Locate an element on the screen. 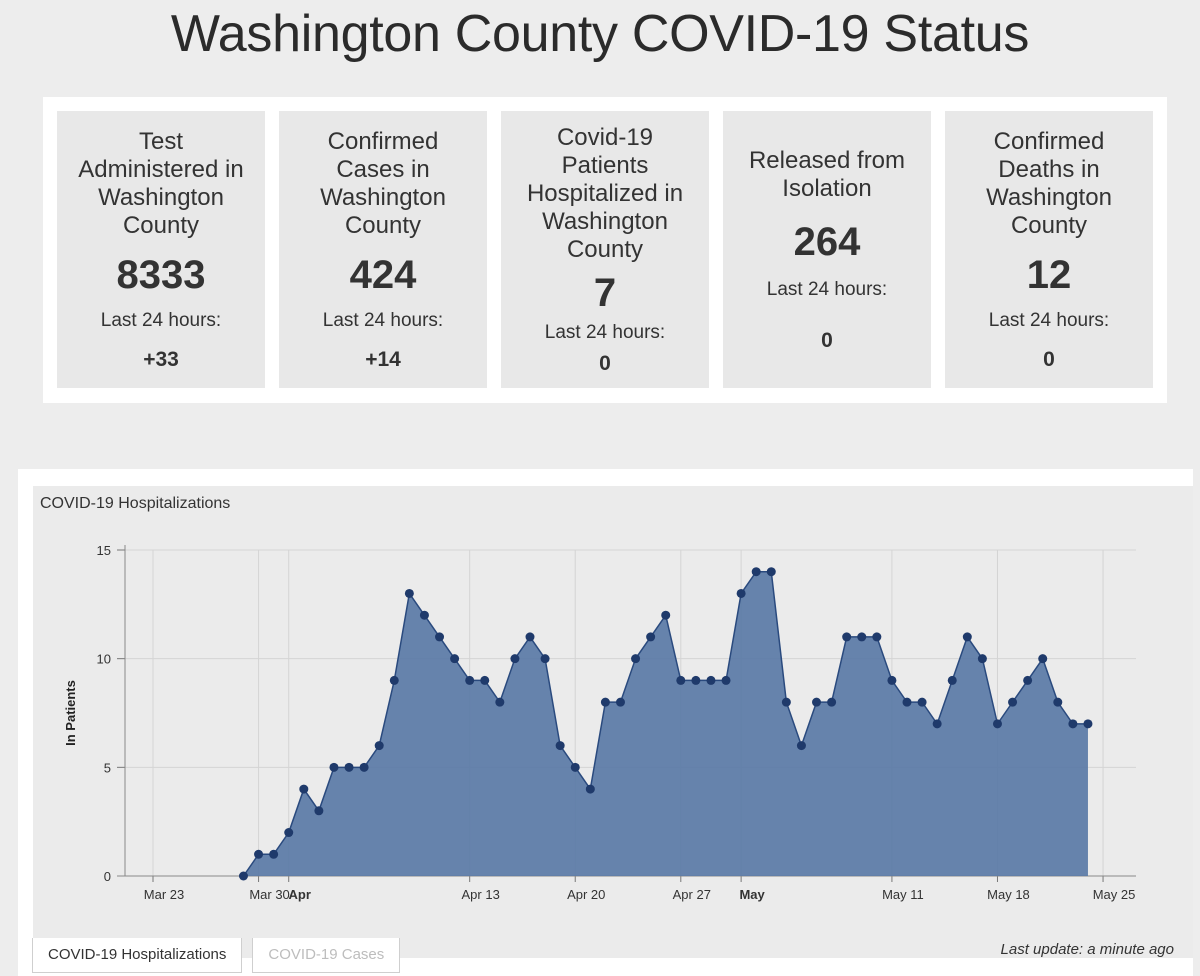 This screenshot has height=976, width=1200. stat-value: 424 is located at coordinates (383, 274).